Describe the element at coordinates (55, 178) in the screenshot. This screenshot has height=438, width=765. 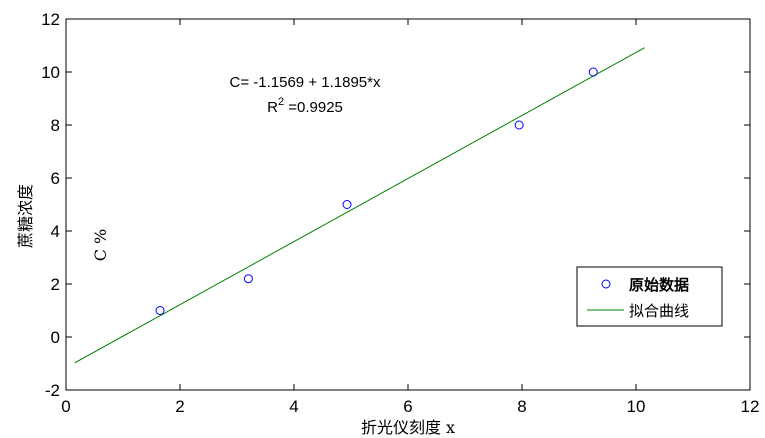
I see `y-tick-label: 6` at that location.